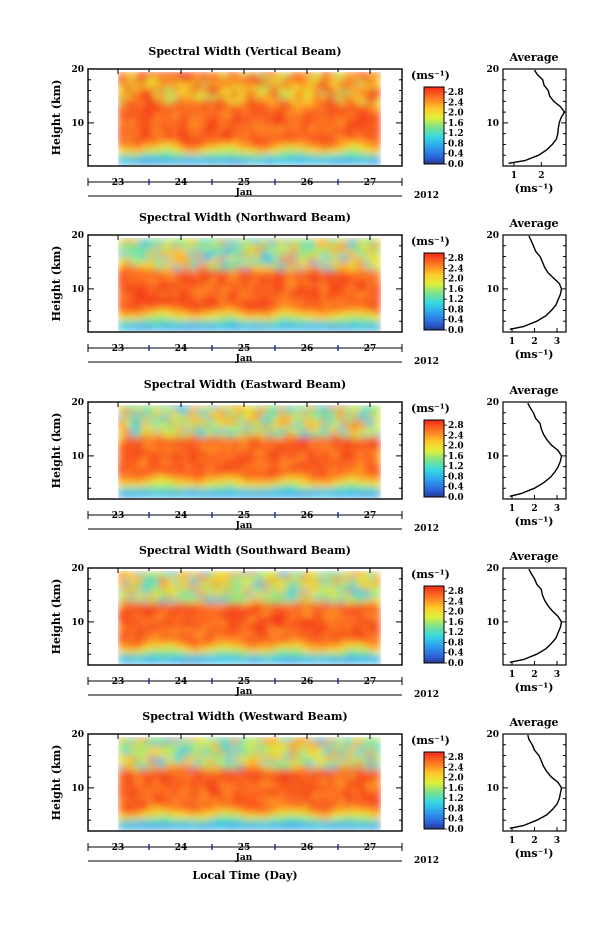 The image size is (616, 931). I want to click on average-frame, so click(534, 616).